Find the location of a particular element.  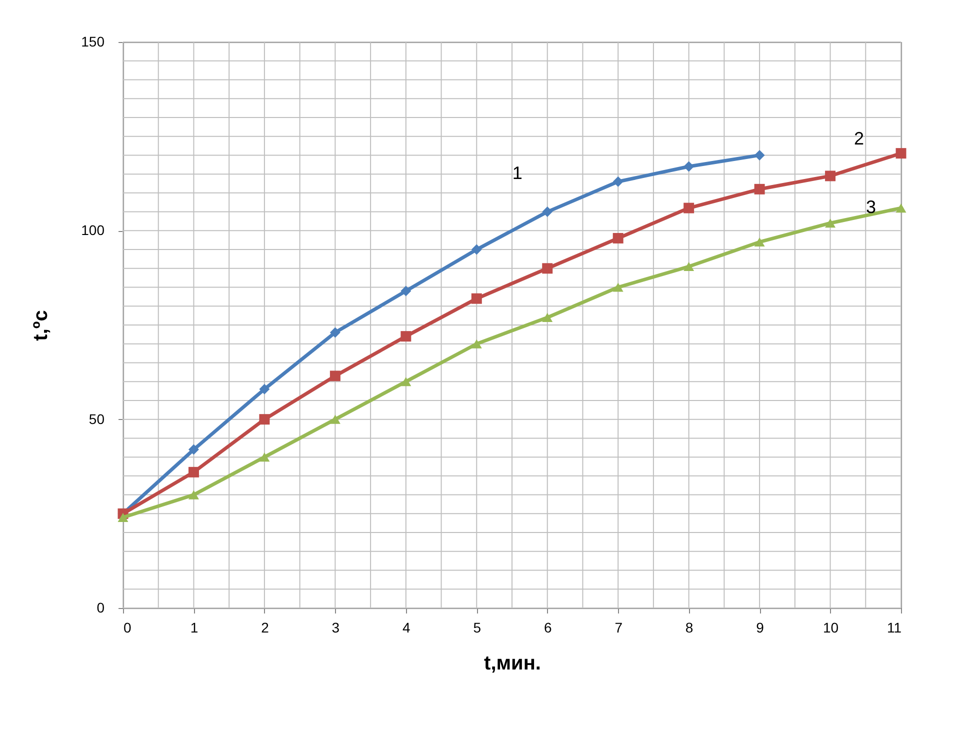

x-tick-label: 6 is located at coordinates (548, 628).